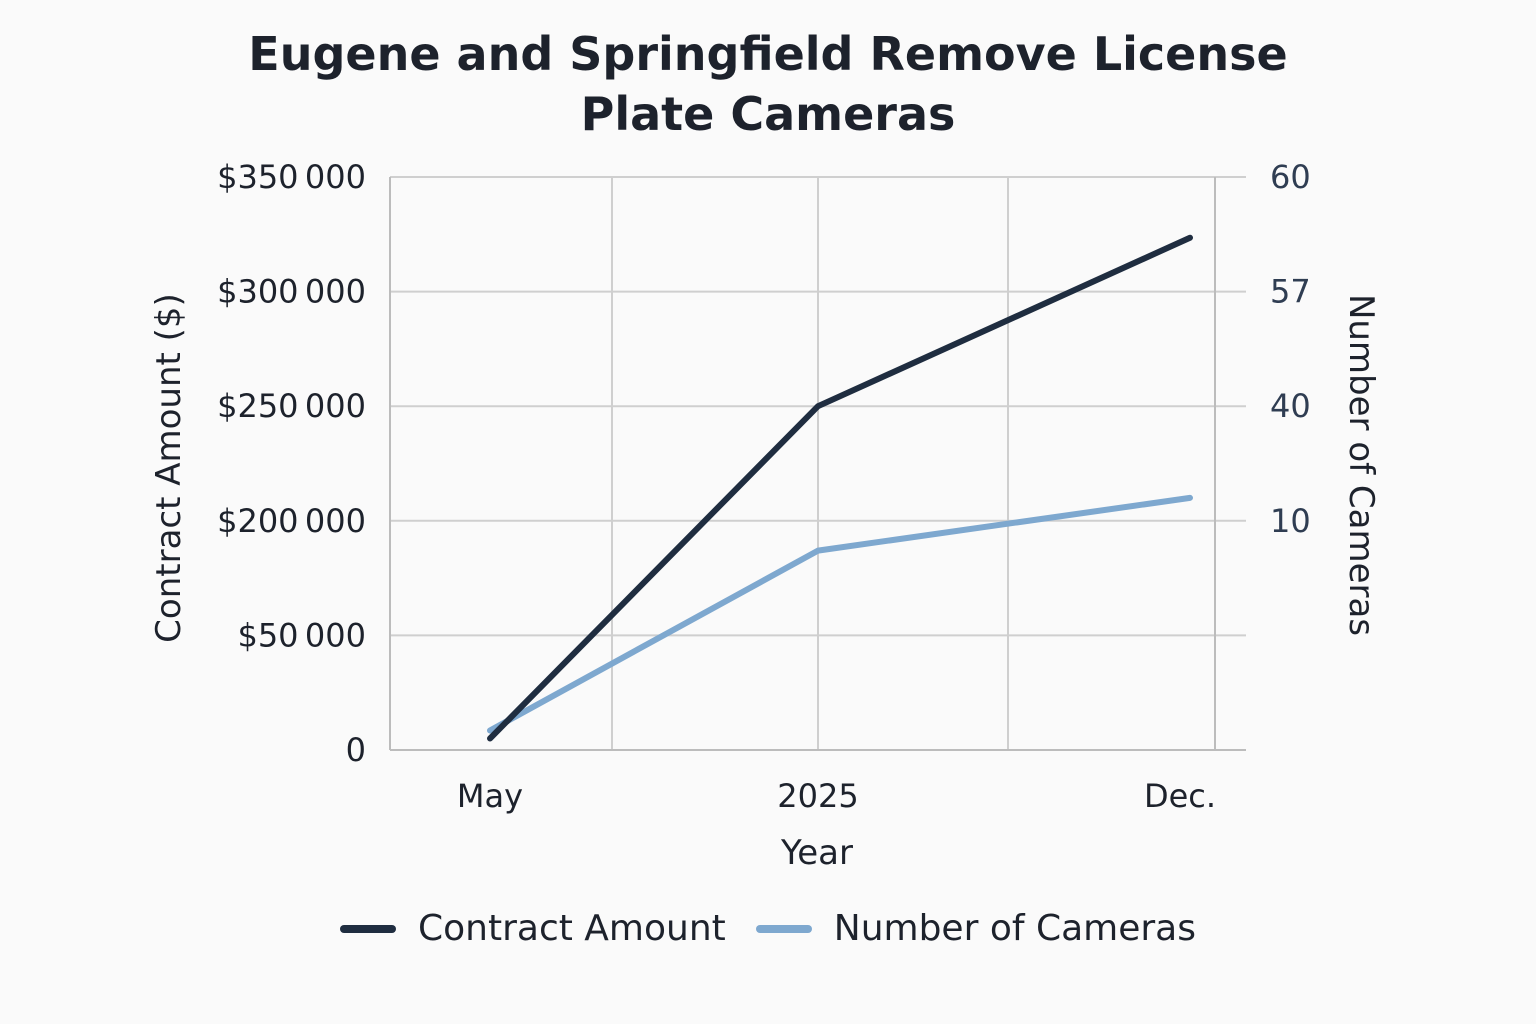 The width and height of the screenshot is (1536, 1024). What do you see at coordinates (1290, 521) in the screenshot?
I see `right-tick-label: 10` at bounding box center [1290, 521].